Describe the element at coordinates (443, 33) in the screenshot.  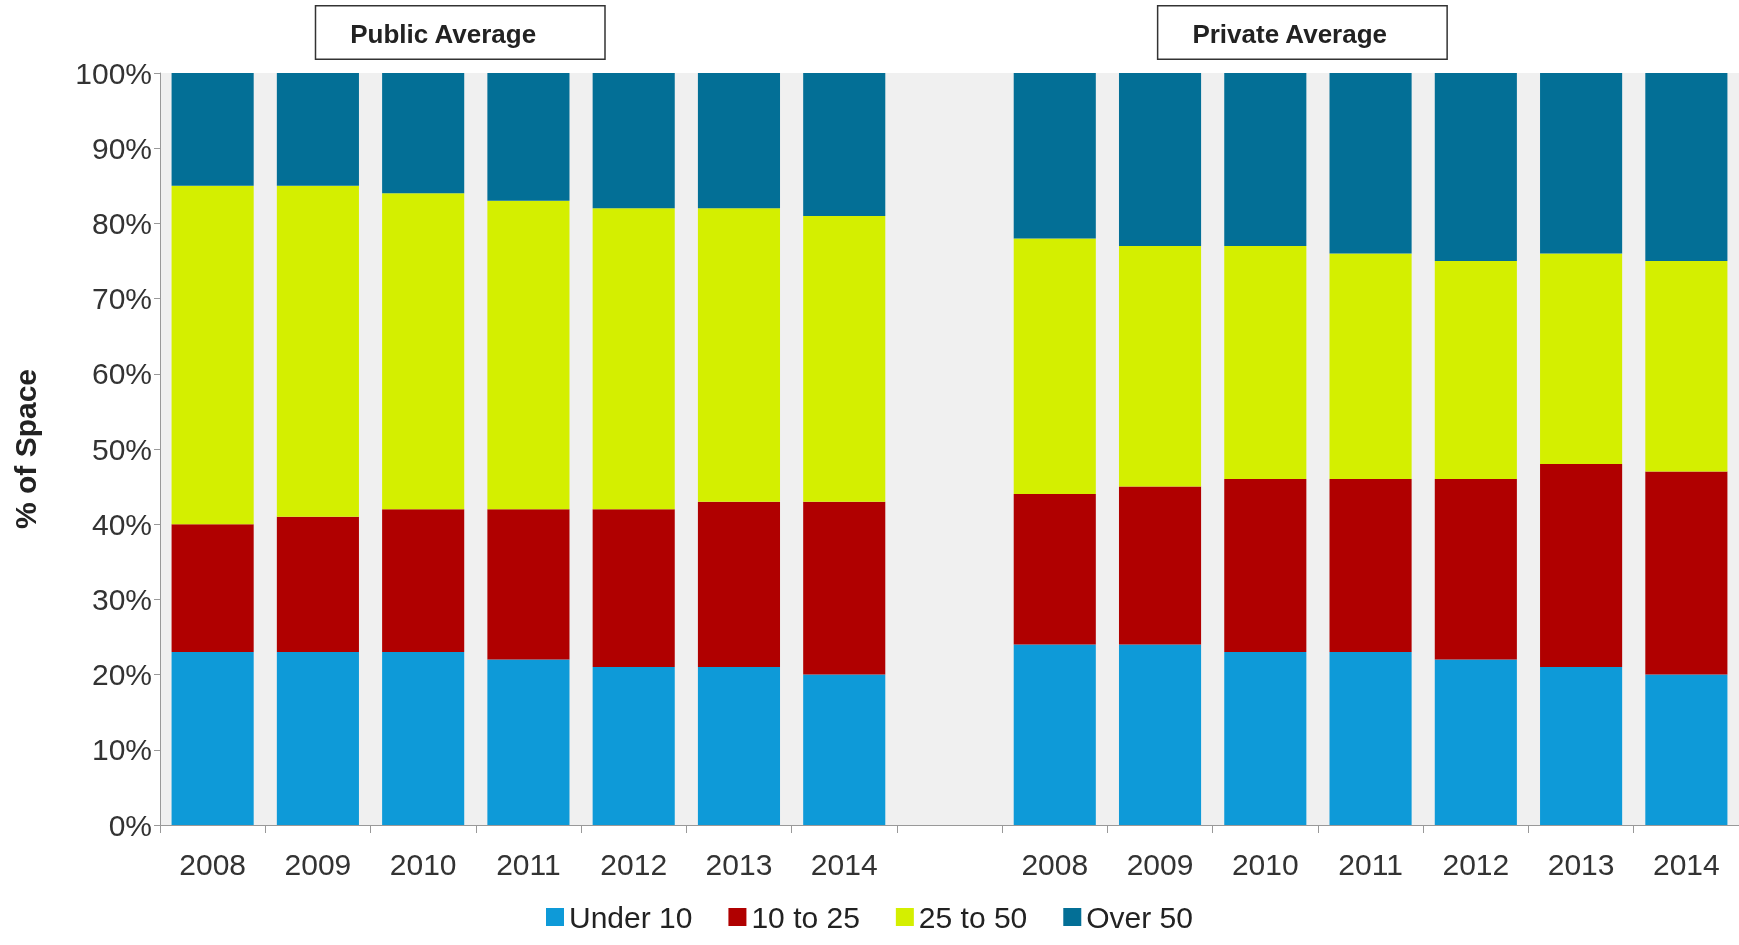
I see `text: Public Average` at that location.